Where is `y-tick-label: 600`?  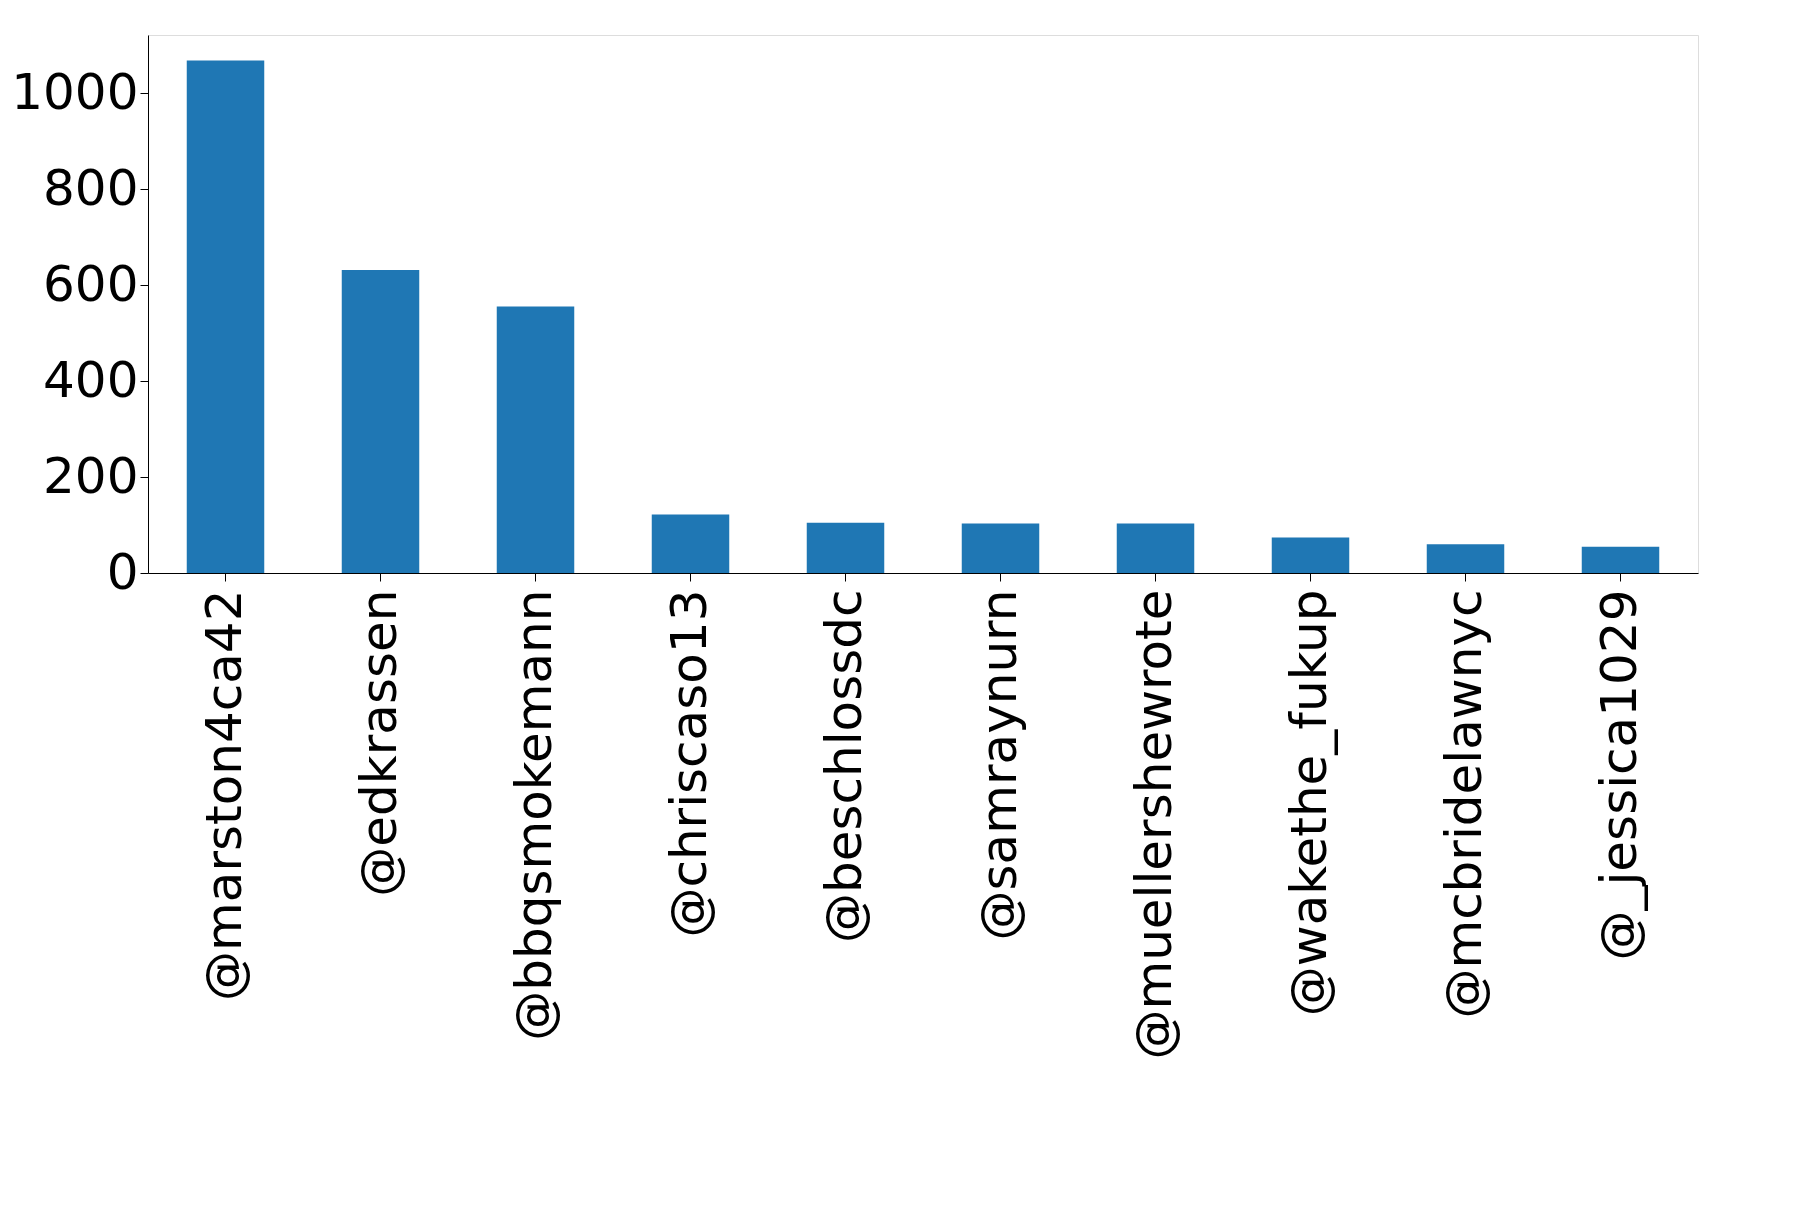 y-tick-label: 600 is located at coordinates (91, 283).